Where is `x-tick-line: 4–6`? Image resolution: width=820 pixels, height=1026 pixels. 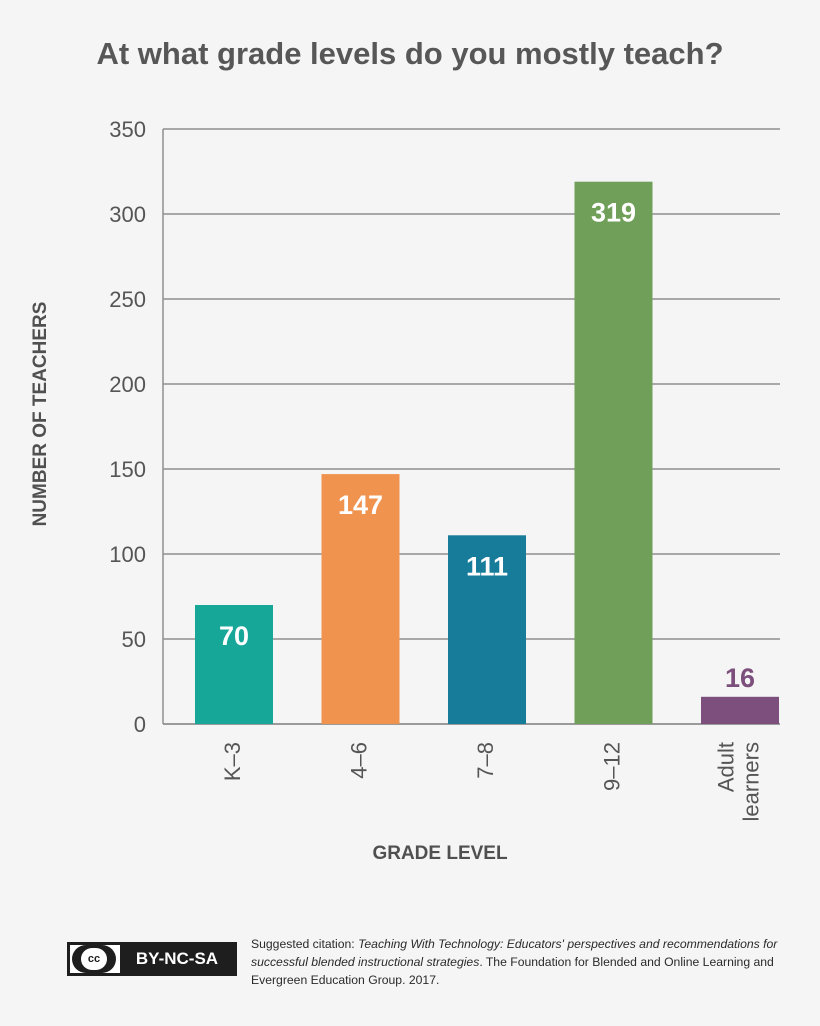 x-tick-line: 4–6 is located at coordinates (359, 760).